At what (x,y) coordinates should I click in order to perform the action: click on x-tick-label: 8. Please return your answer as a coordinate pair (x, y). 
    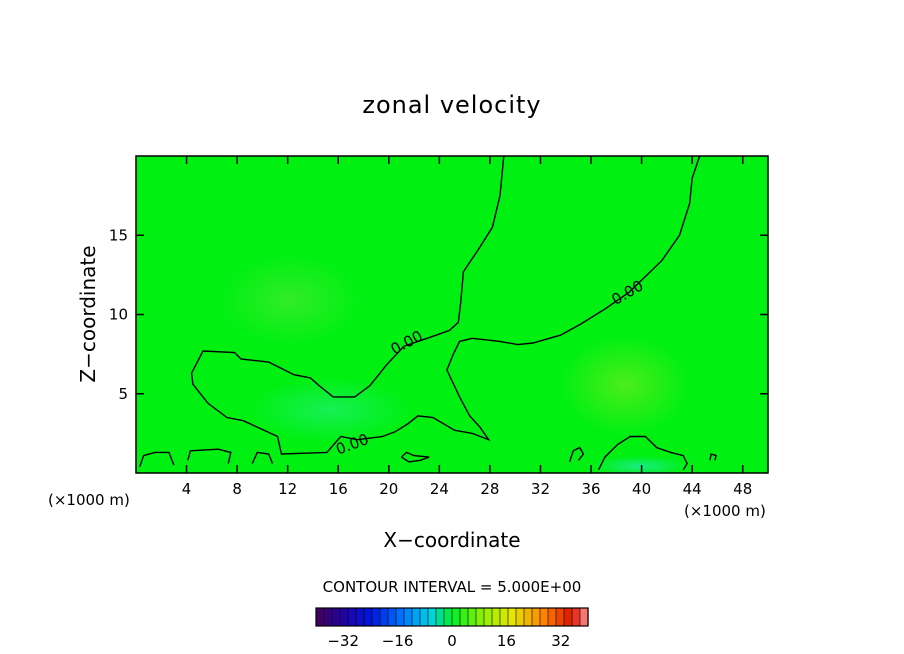
    Looking at the image, I should click on (237, 489).